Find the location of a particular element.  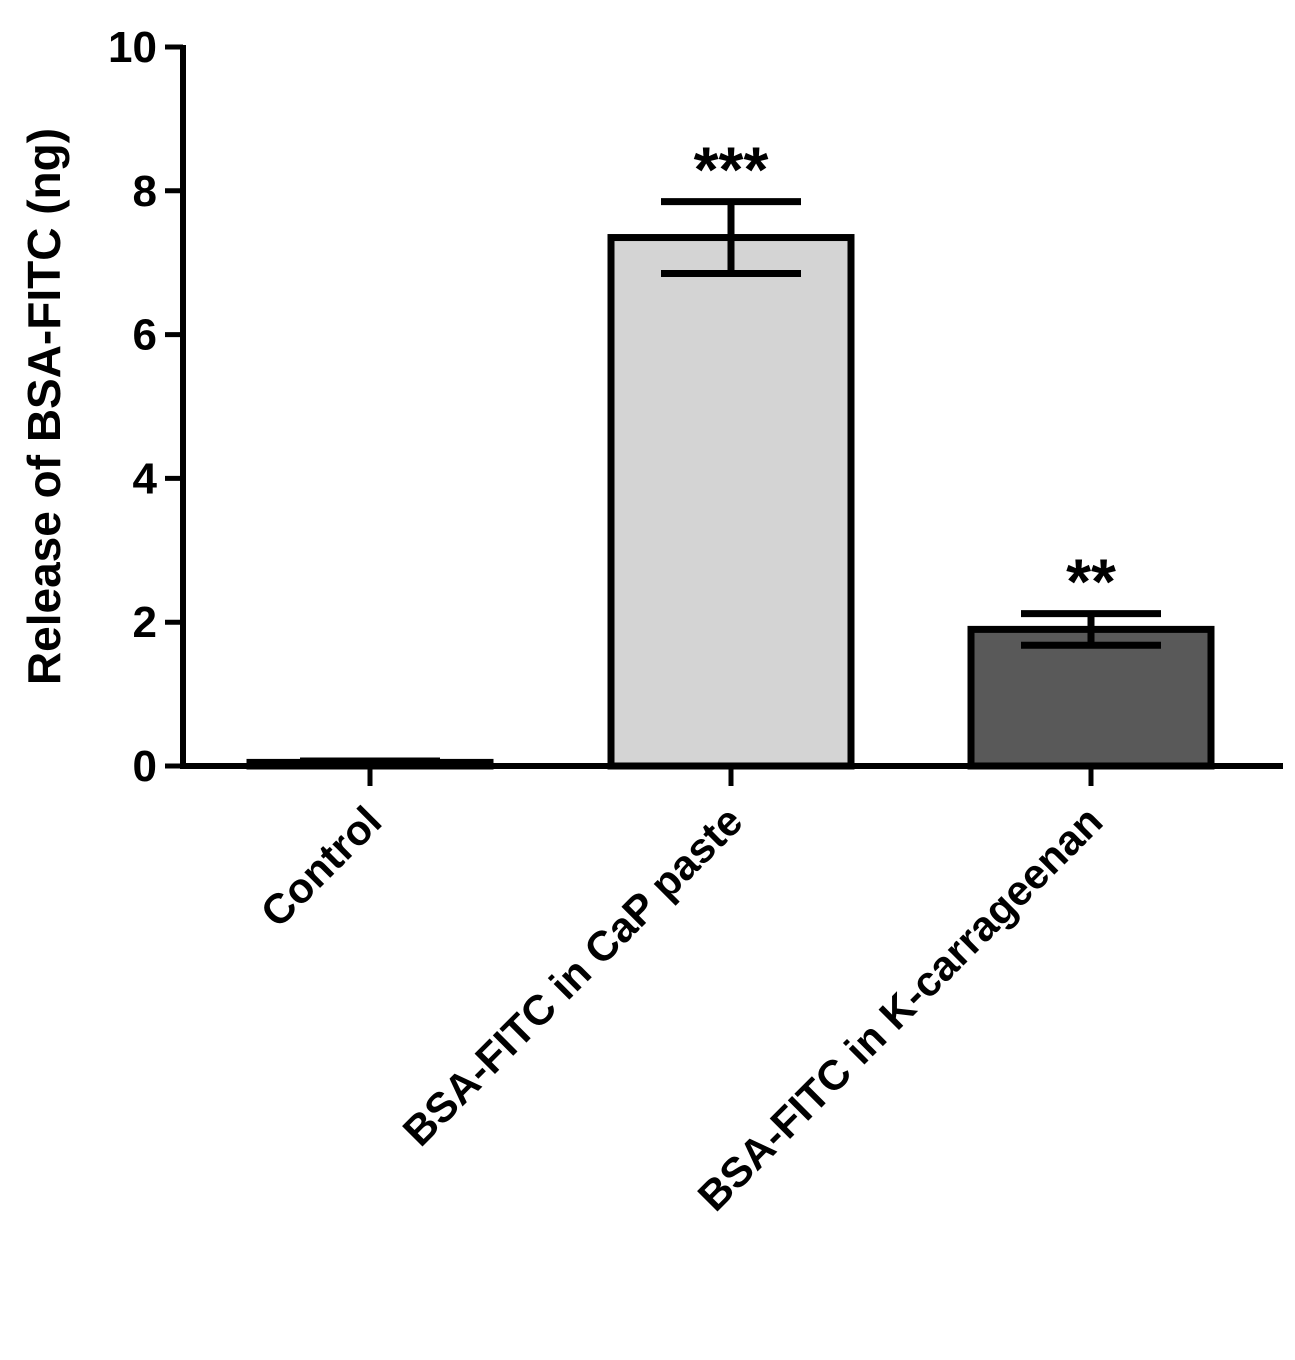

y-axis-title-group: Release of BSA-FITC (ng) is located at coordinates (44, 406).